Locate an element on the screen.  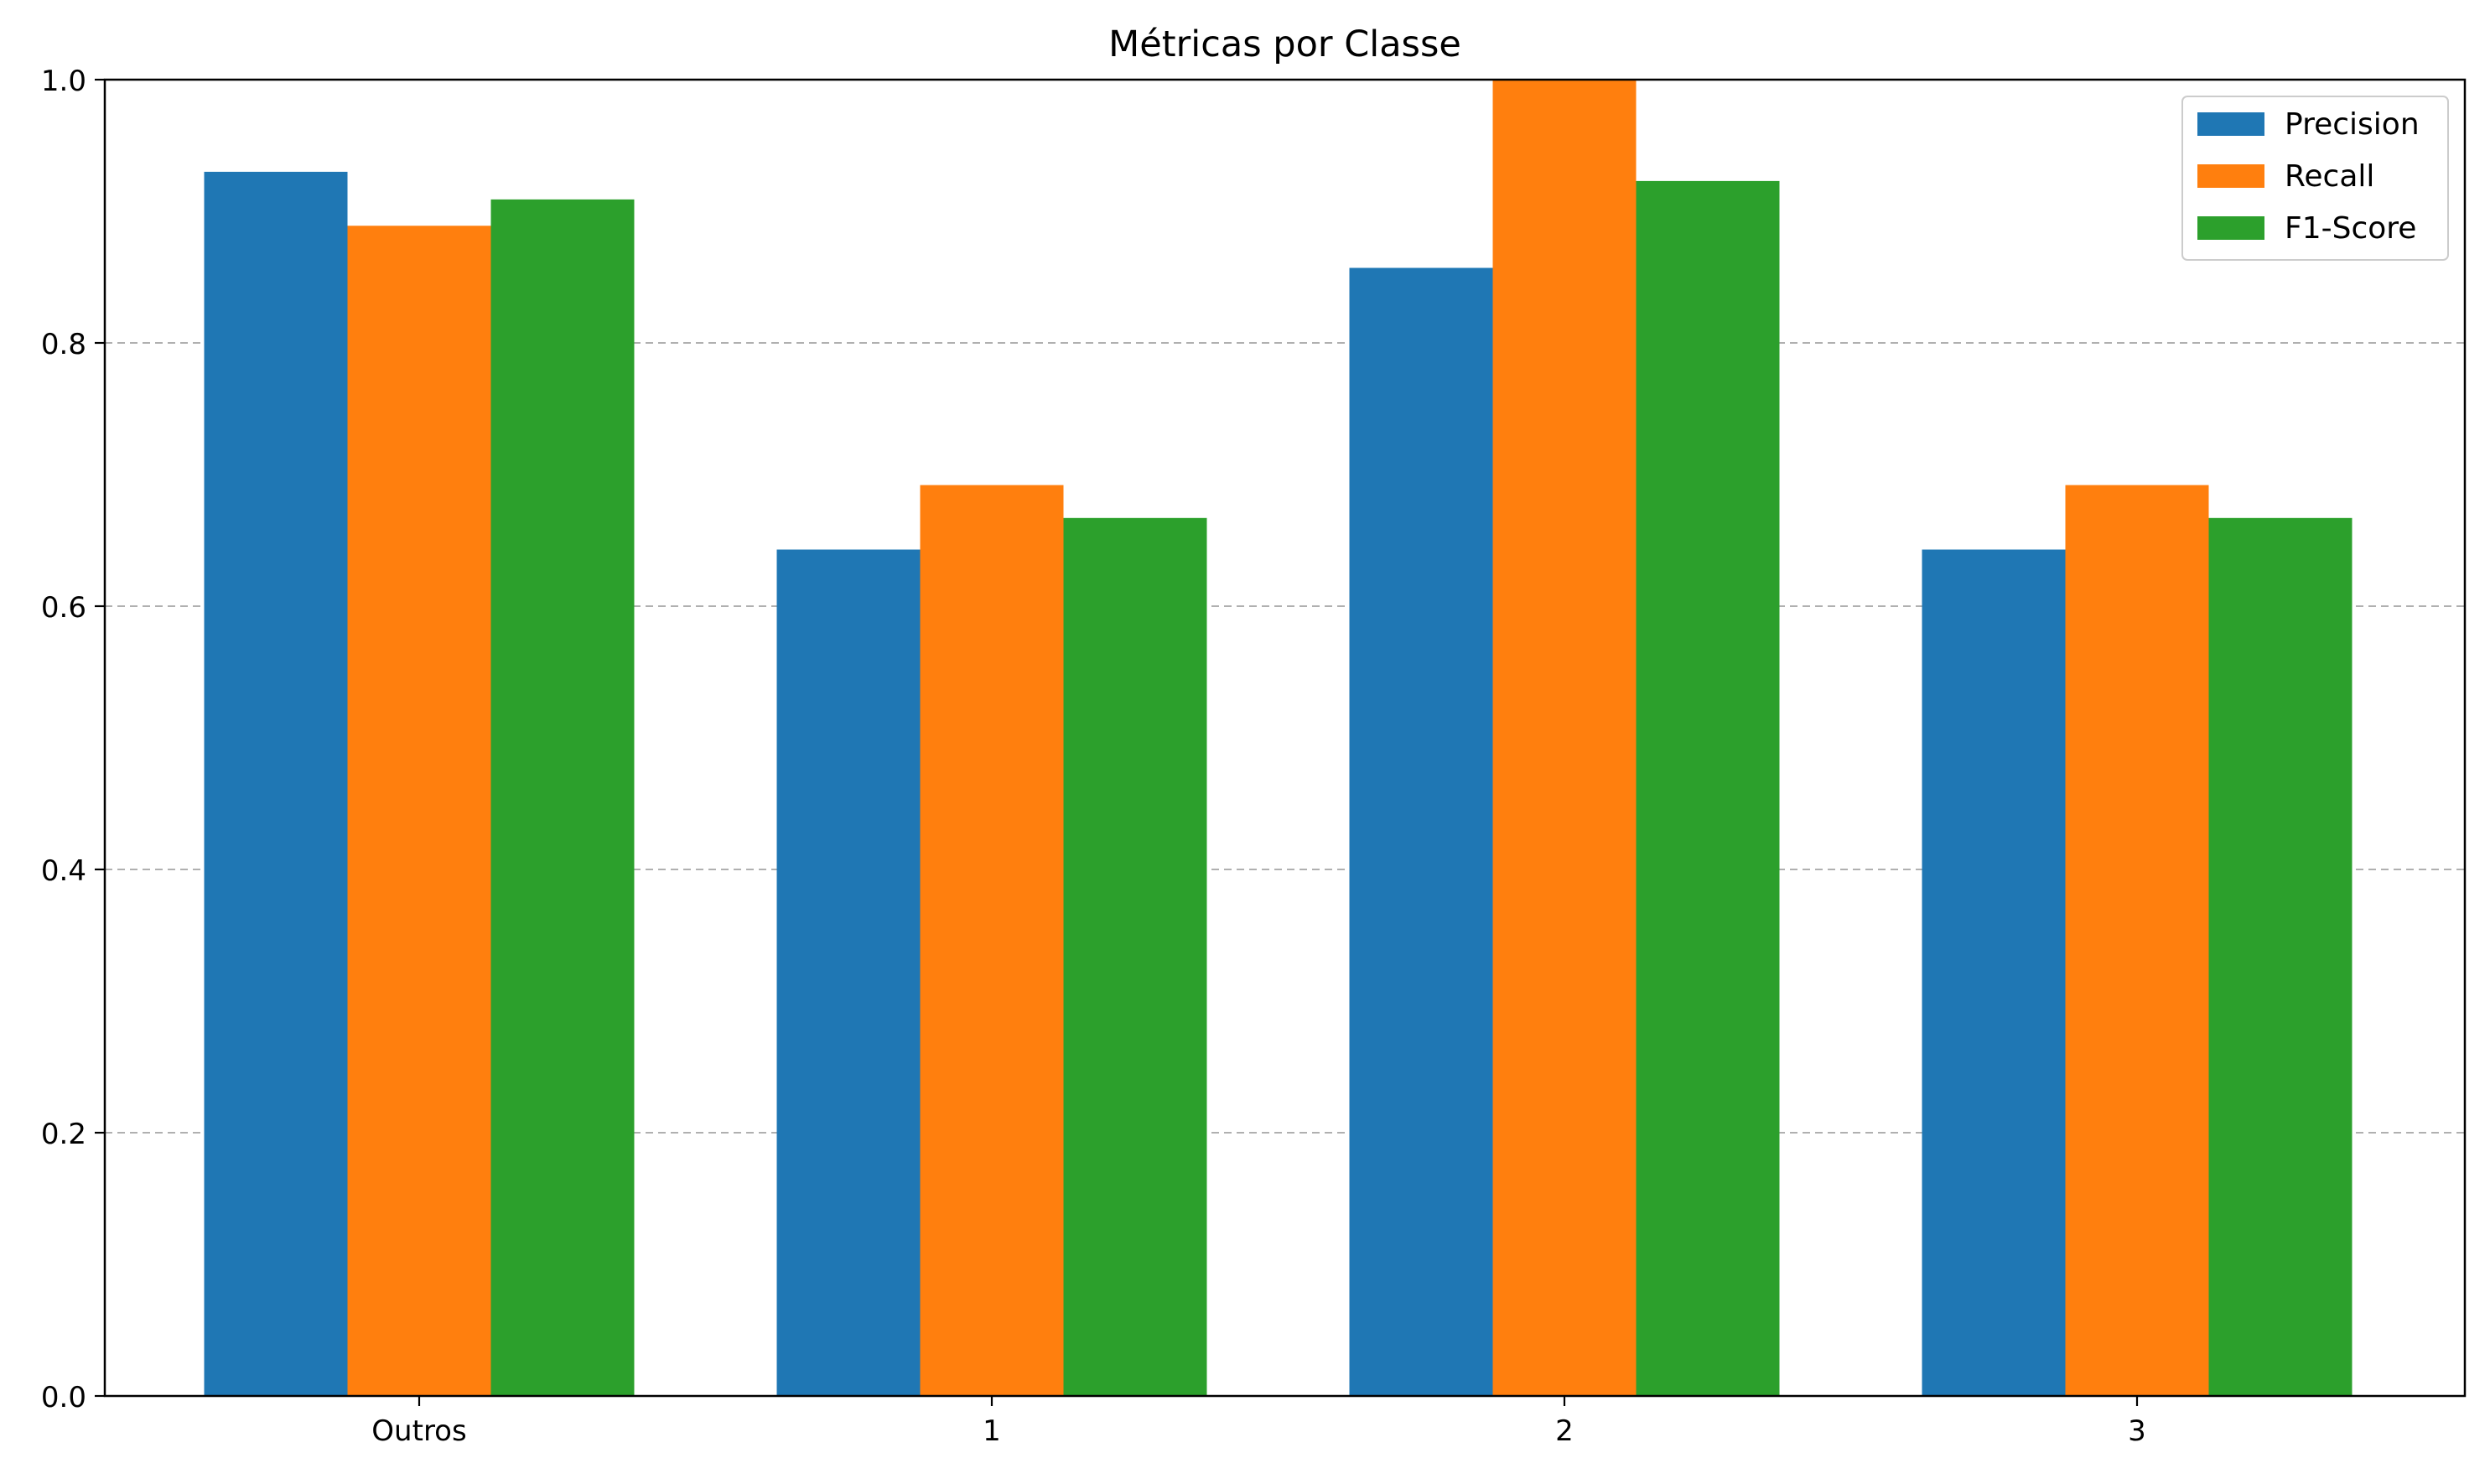
y-tick-label: 0.8 is located at coordinates (63, 344).